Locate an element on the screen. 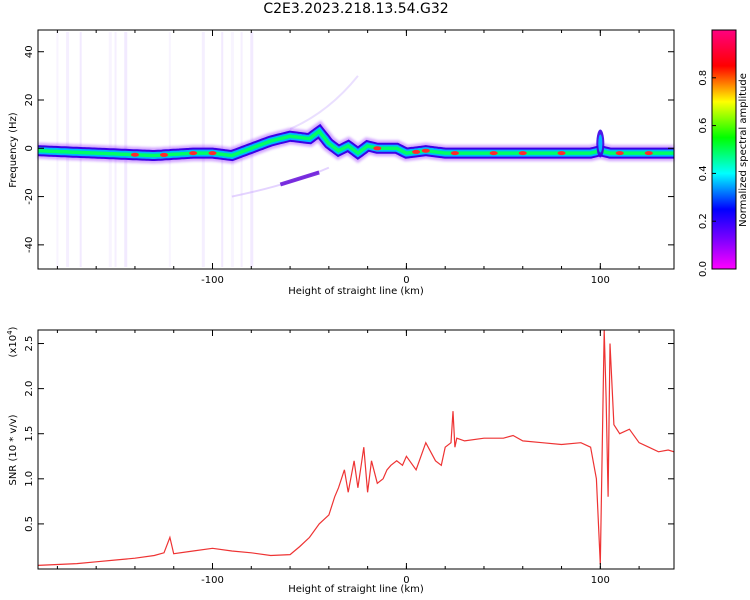  svg-text: (x104) is located at coordinates (12, 341).